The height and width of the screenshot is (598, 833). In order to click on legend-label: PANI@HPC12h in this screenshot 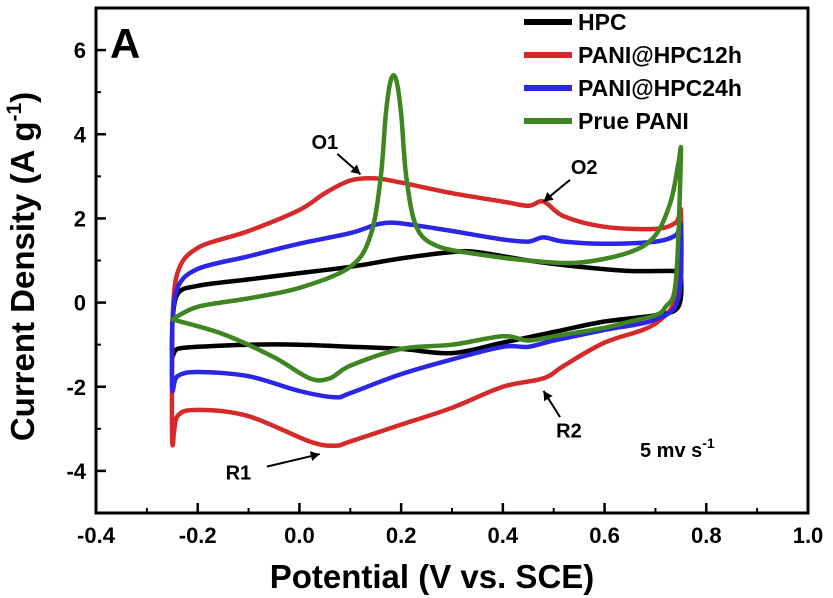, I will do `click(660, 55)`.